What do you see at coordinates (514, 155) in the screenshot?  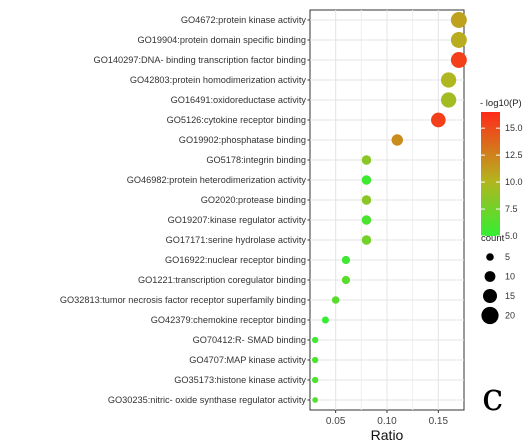 I see `color-legend-label: 12.5` at bounding box center [514, 155].